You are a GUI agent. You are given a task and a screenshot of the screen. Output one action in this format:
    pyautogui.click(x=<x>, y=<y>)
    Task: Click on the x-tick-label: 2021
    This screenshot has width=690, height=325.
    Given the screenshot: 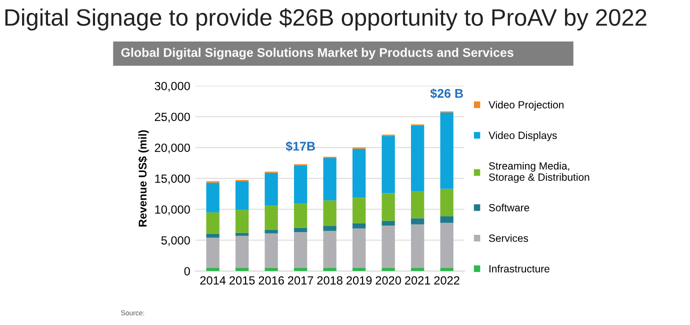 What is the action you would take?
    pyautogui.click(x=417, y=280)
    